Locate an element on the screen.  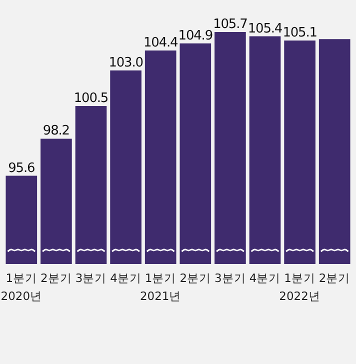
text: 2021년 is located at coordinates (161, 296).